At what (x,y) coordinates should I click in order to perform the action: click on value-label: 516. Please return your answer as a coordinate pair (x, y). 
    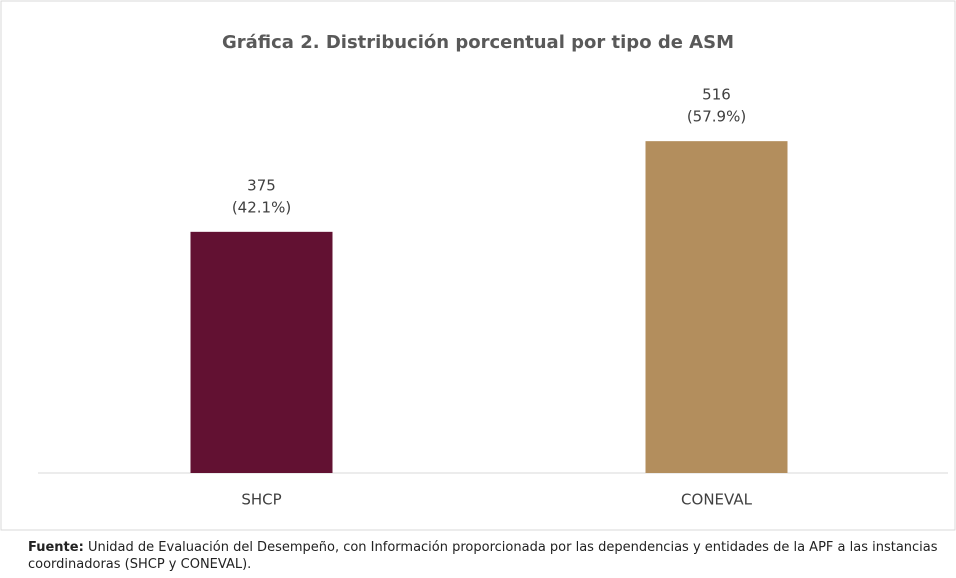
    Looking at the image, I should click on (716, 95).